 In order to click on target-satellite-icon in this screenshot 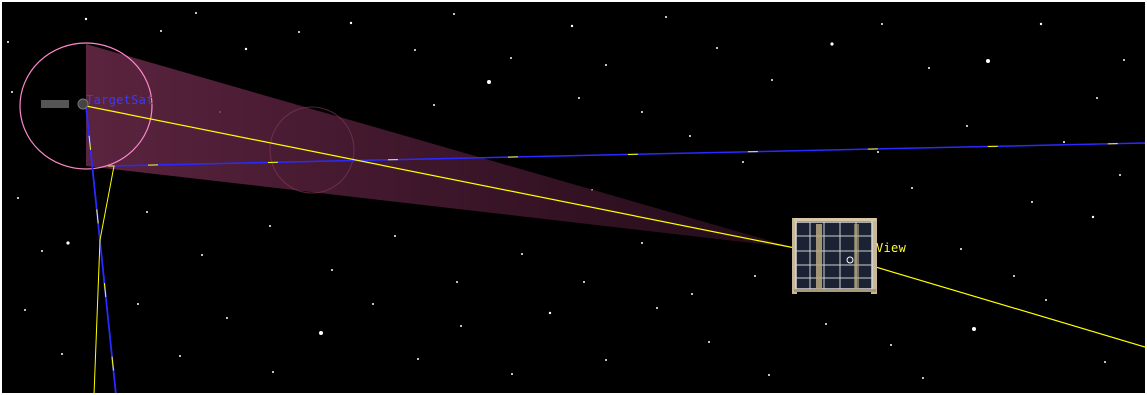, I will do `click(65, 104)`.